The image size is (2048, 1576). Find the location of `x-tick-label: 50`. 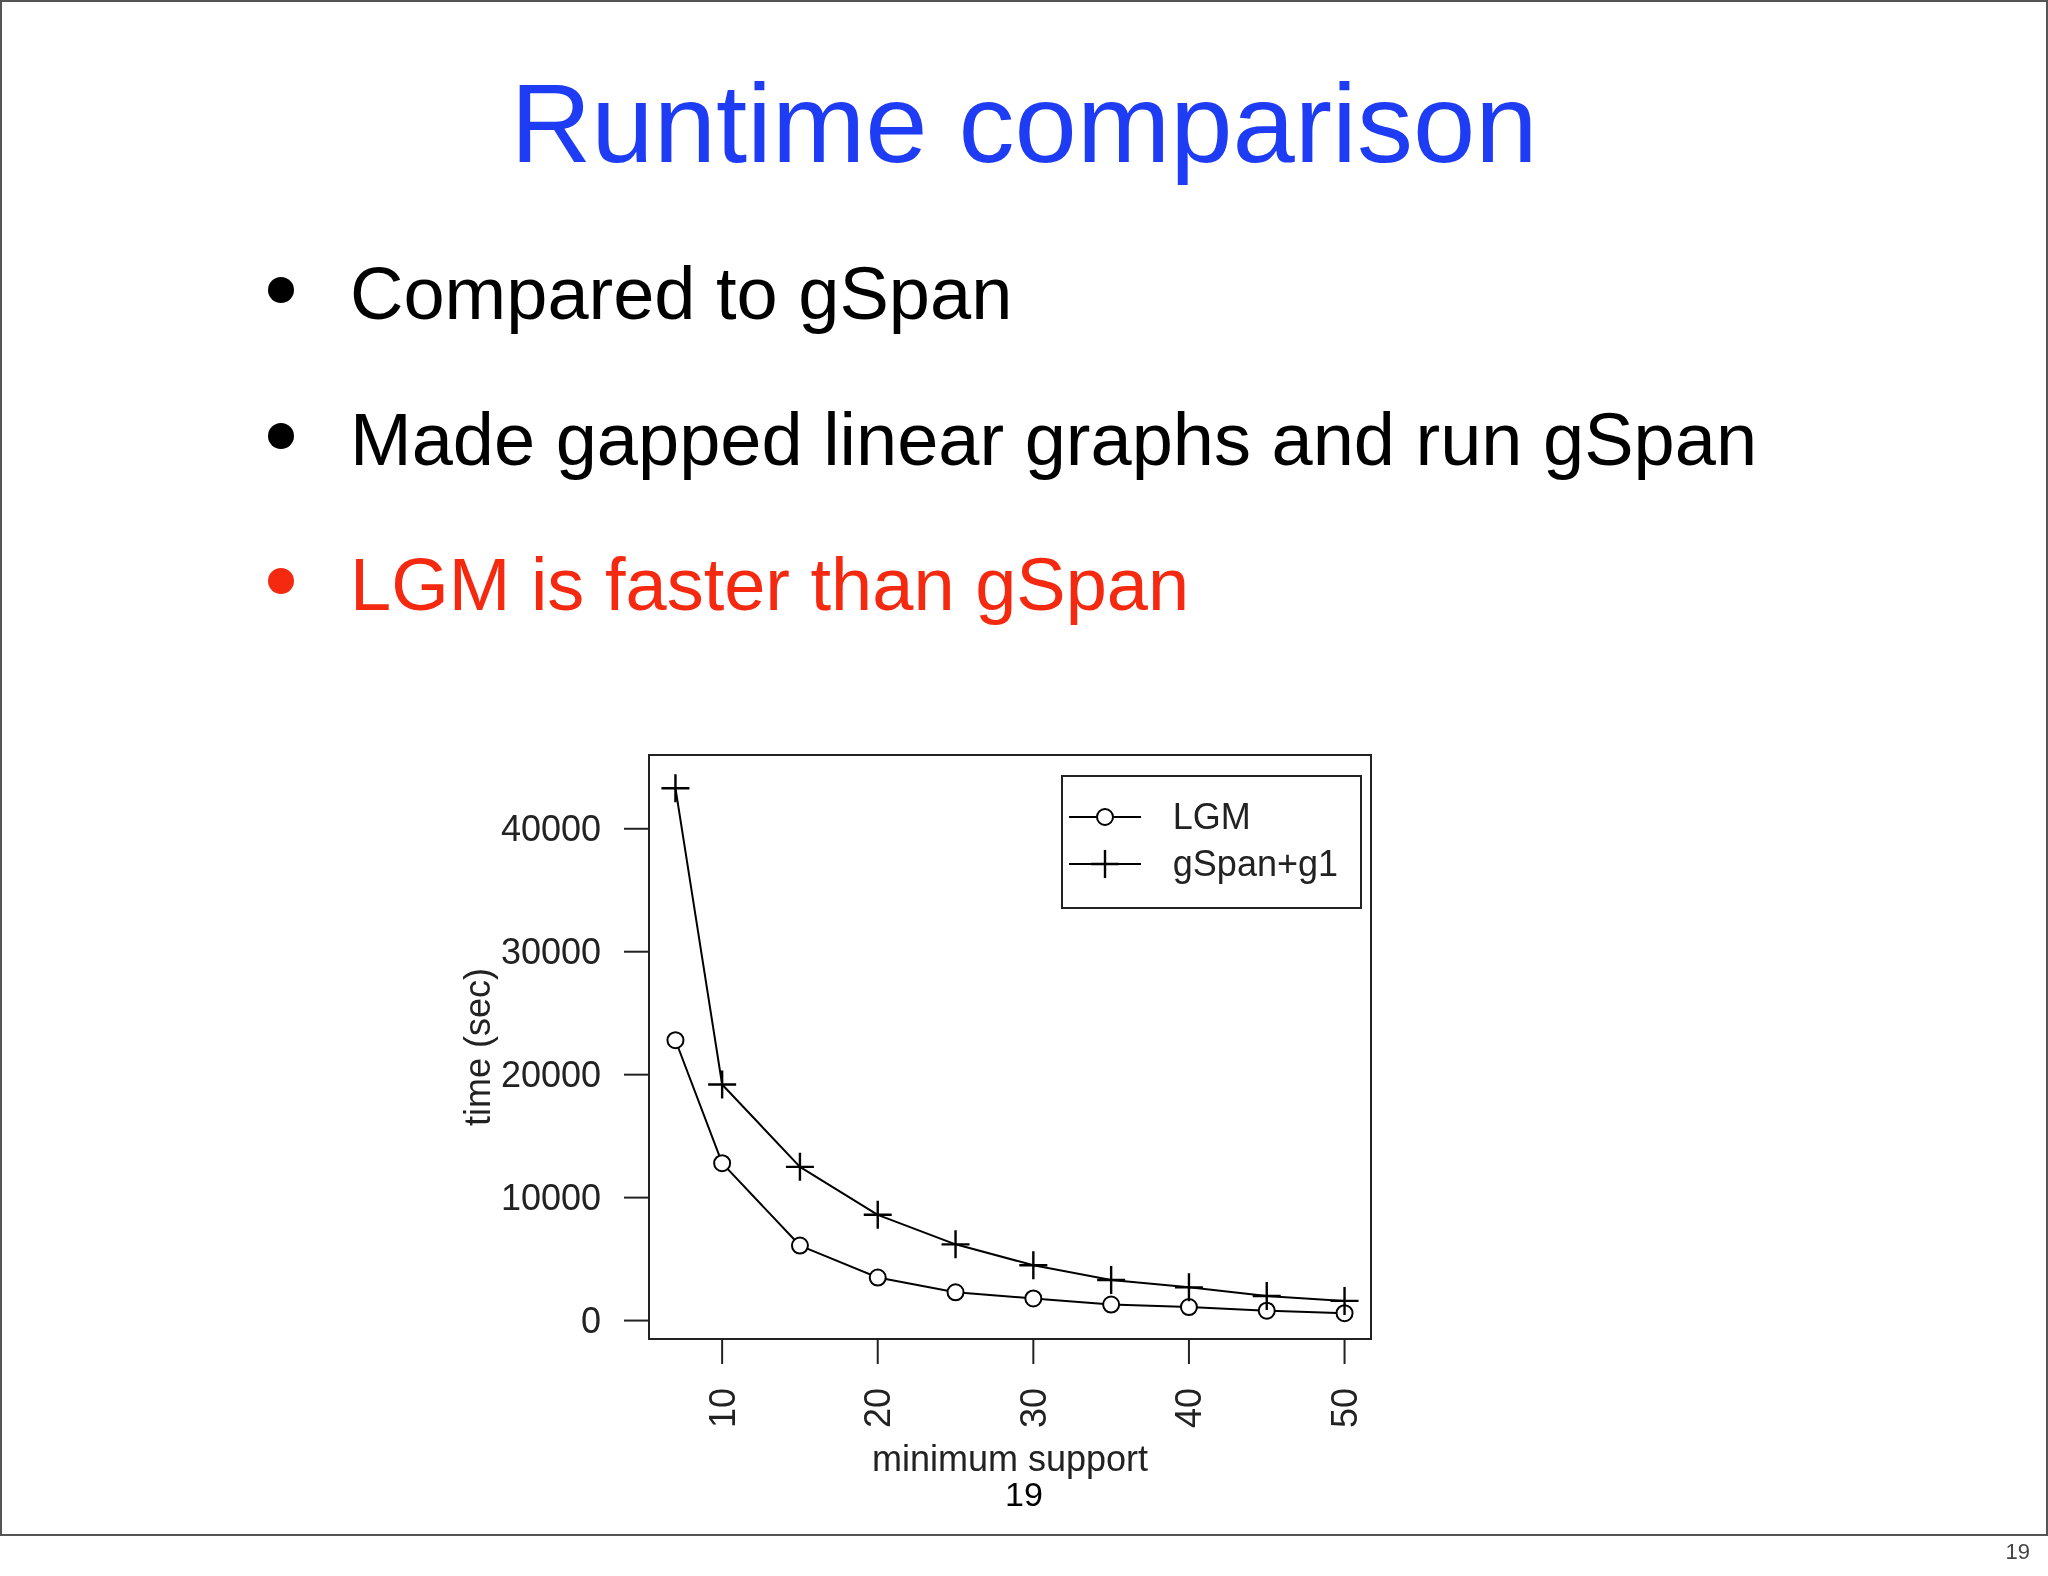

x-tick-label: 50 is located at coordinates (1345, 1408).